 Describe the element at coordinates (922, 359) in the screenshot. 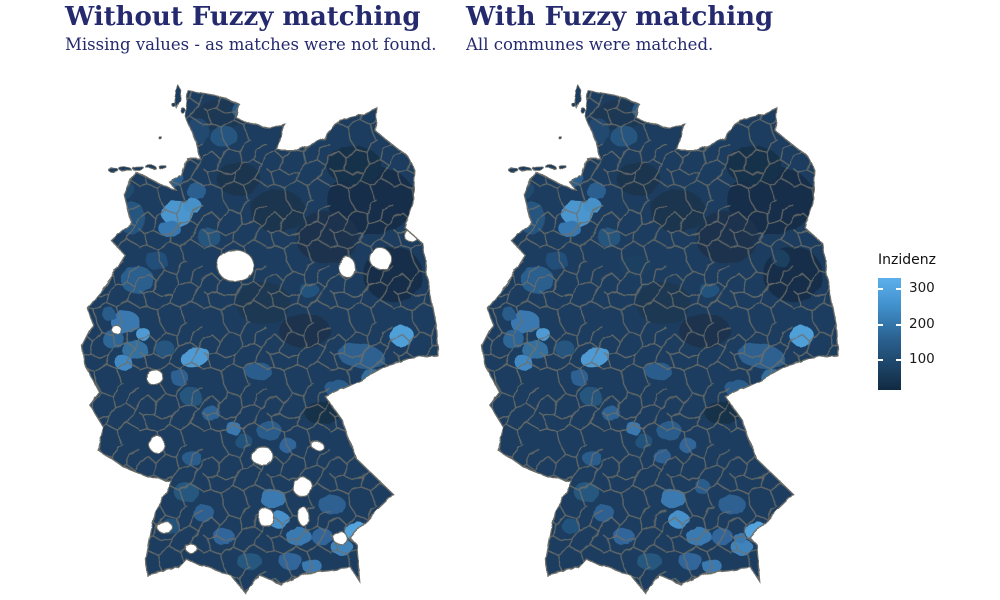

I see `legend-tick-label: 100` at that location.